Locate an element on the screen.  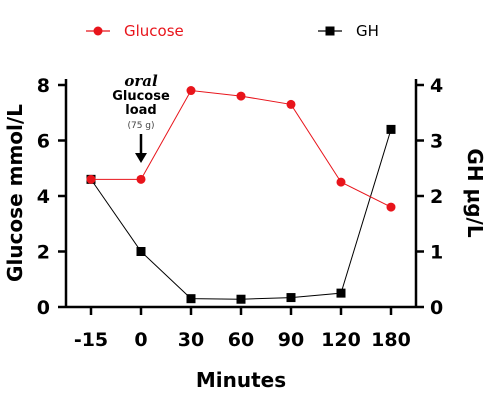
legend-gh-marker is located at coordinates (330, 31).